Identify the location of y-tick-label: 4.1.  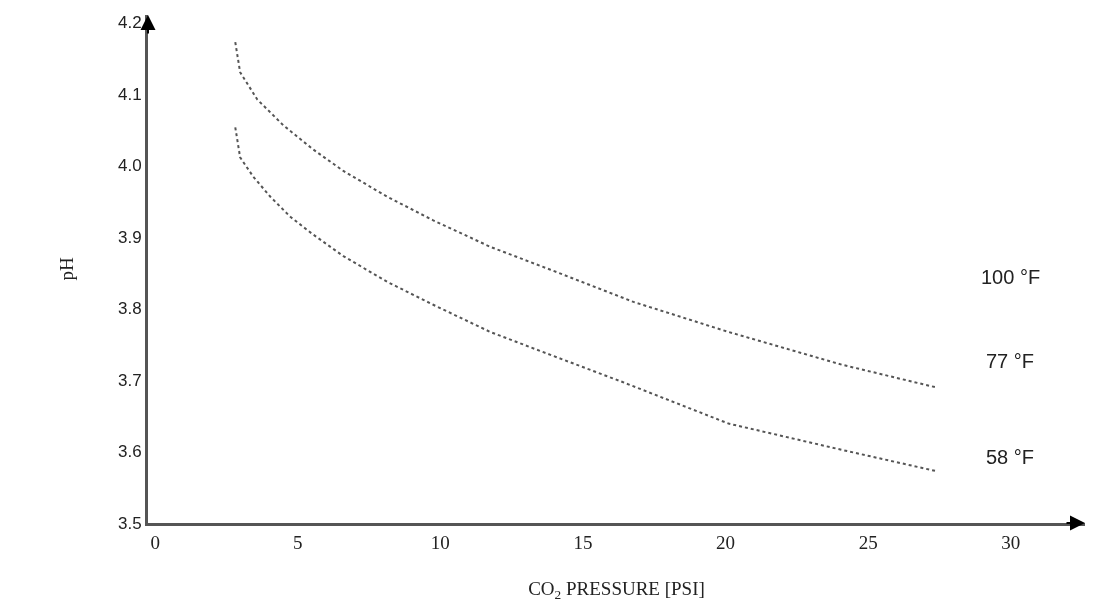
(129, 94).